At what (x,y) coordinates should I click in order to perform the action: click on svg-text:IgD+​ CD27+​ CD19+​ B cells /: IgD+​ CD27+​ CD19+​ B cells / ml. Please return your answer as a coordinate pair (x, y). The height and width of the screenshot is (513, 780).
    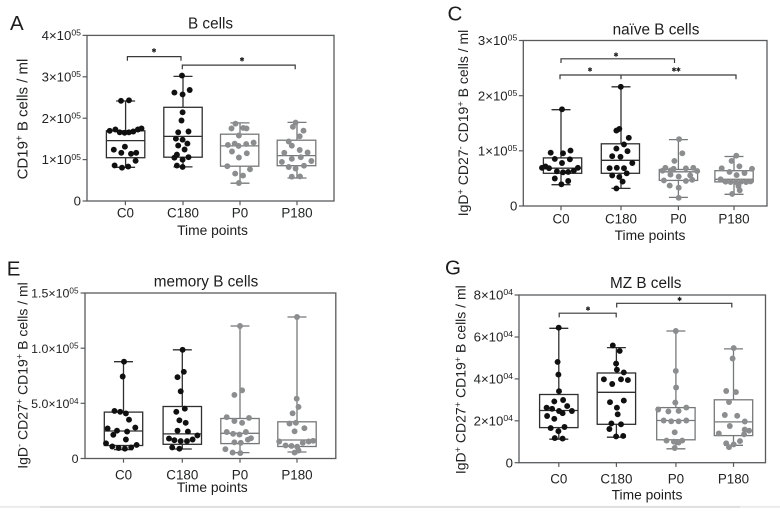
    Looking at the image, I should click on (461, 379).